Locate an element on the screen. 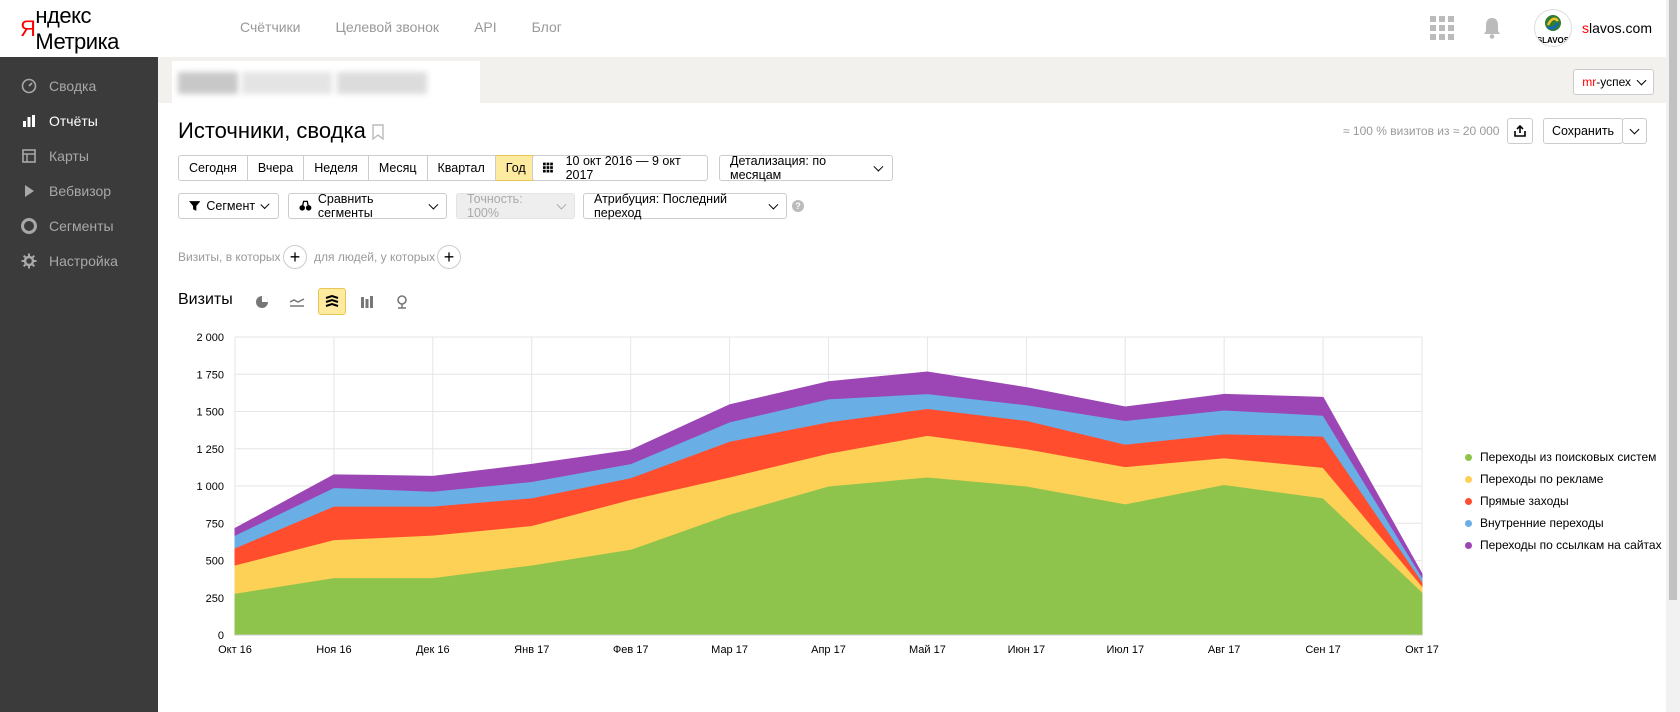 The height and width of the screenshot is (712, 1680). sidebar-item-maps: Карты is located at coordinates (79, 155).